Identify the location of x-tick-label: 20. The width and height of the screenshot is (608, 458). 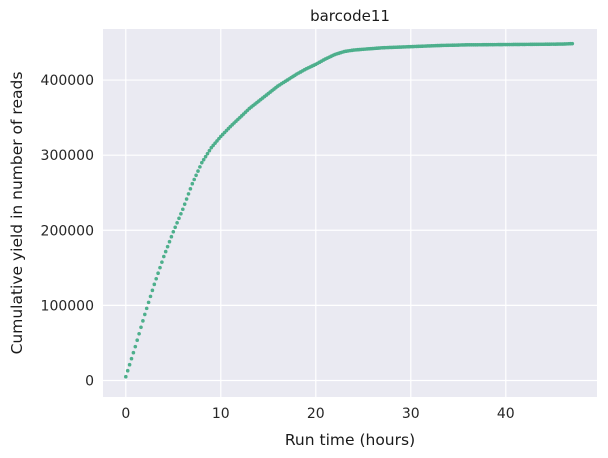
(316, 414).